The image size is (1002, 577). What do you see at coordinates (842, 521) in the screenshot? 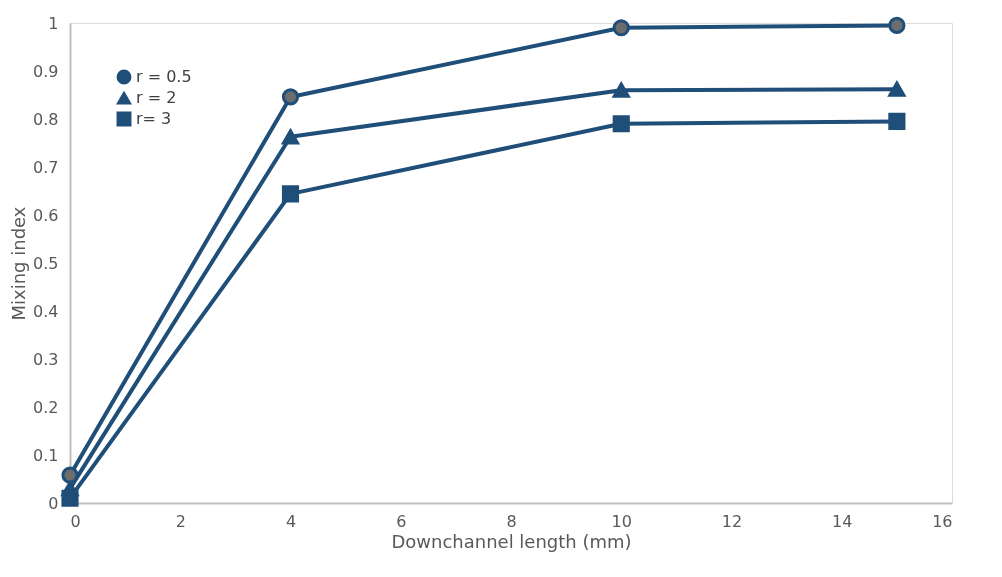
I see `x-tick-label: 14` at bounding box center [842, 521].